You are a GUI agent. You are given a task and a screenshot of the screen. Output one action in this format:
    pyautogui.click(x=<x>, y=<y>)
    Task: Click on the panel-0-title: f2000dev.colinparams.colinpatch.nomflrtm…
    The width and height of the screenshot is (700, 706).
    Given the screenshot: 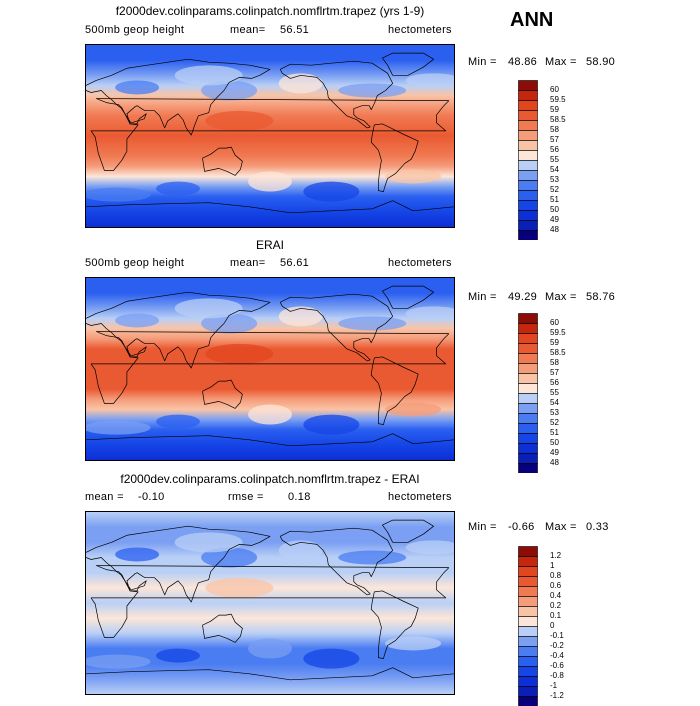 What is the action you would take?
    pyautogui.click(x=270, y=11)
    